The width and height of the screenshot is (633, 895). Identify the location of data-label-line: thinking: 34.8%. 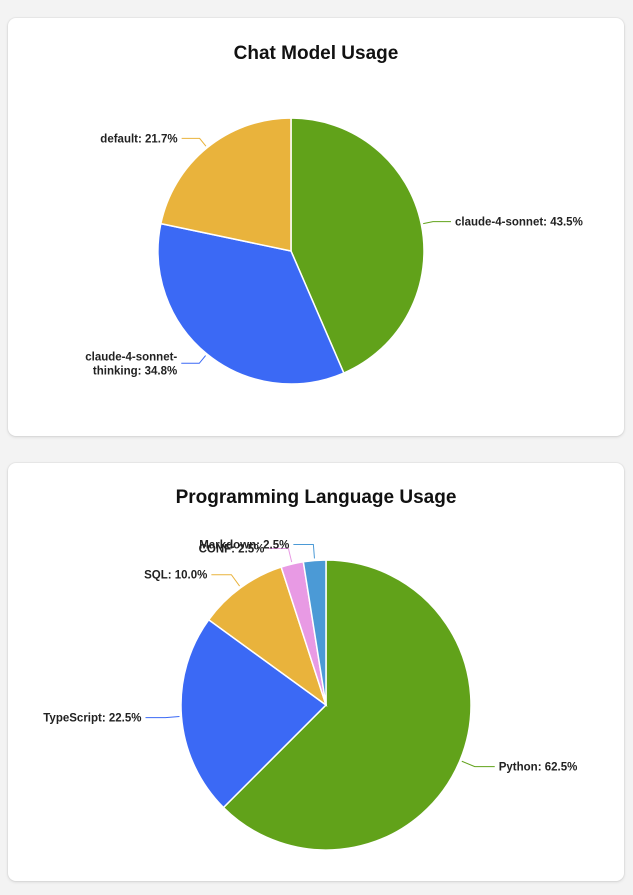
(135, 371).